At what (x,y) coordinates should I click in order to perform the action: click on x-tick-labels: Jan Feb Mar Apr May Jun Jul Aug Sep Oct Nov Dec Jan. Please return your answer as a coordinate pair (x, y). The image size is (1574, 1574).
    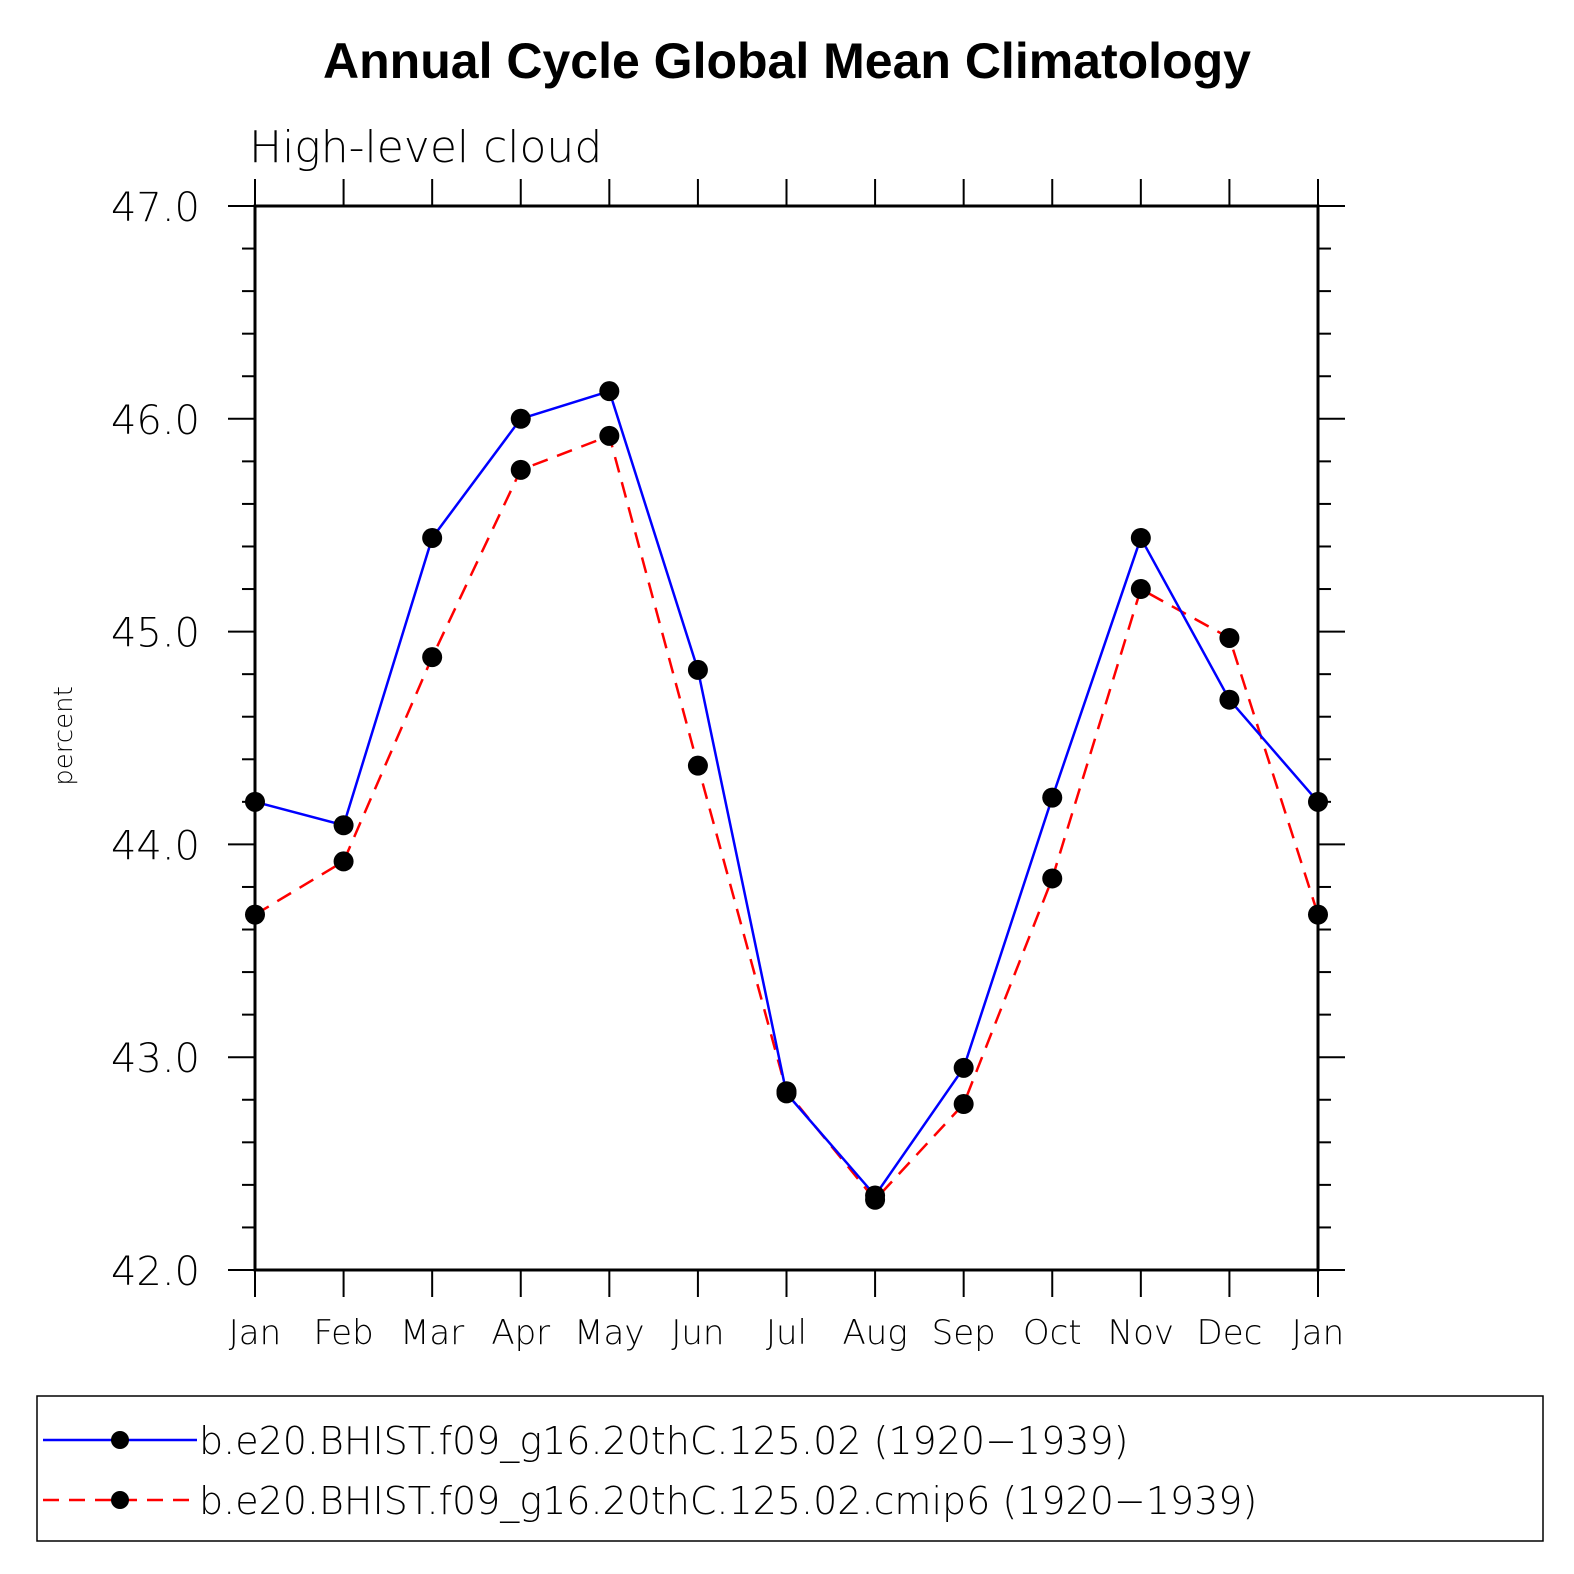
    Looking at the image, I should click on (786, 1333).